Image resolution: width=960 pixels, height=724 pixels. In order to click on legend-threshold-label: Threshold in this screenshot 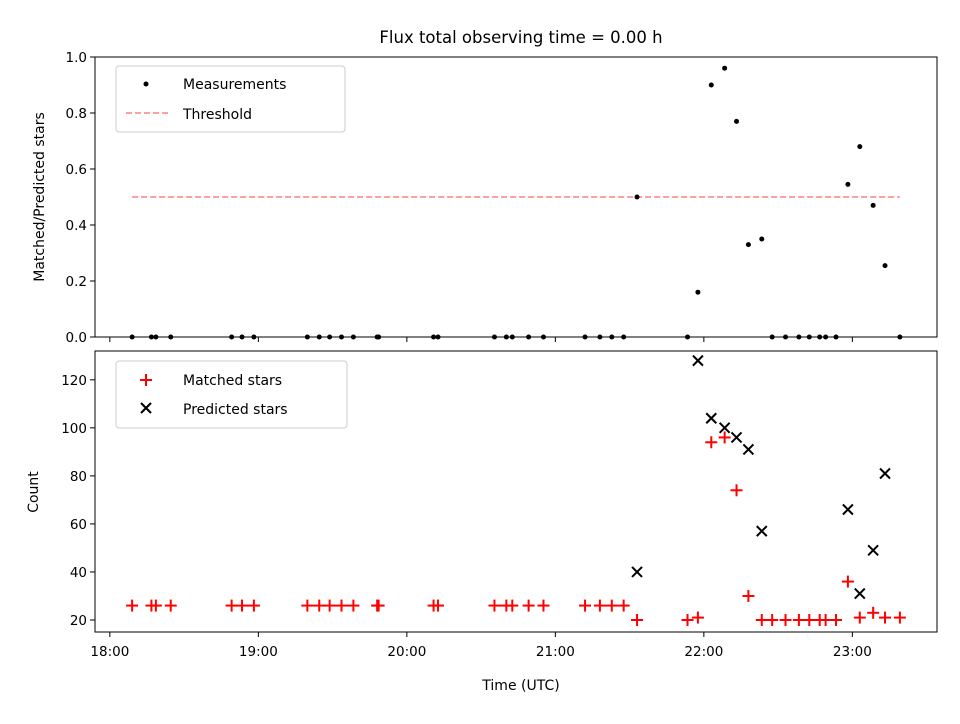, I will do `click(217, 115)`.